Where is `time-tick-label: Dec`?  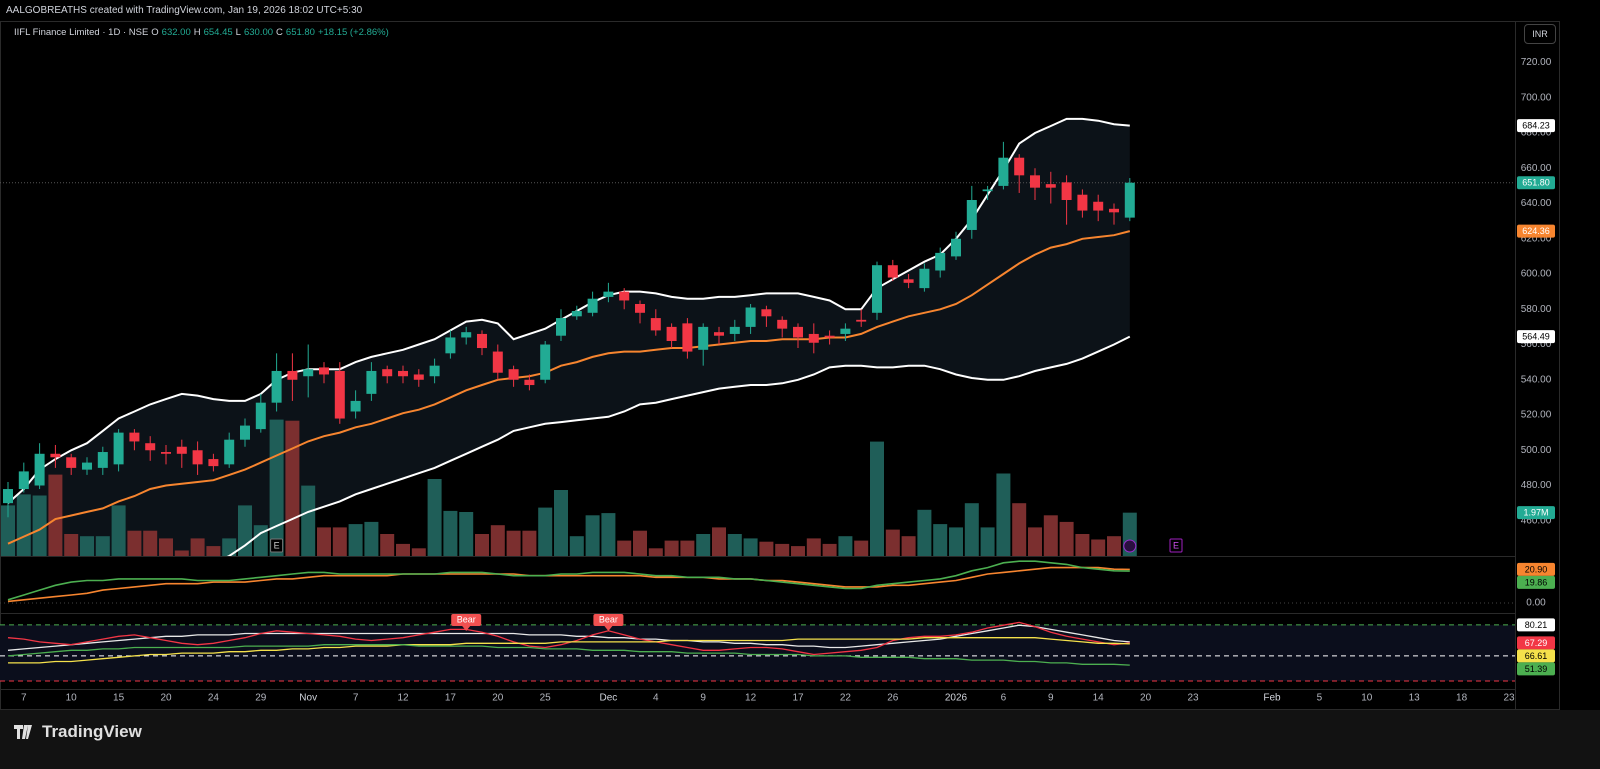 time-tick-label: Dec is located at coordinates (609, 698).